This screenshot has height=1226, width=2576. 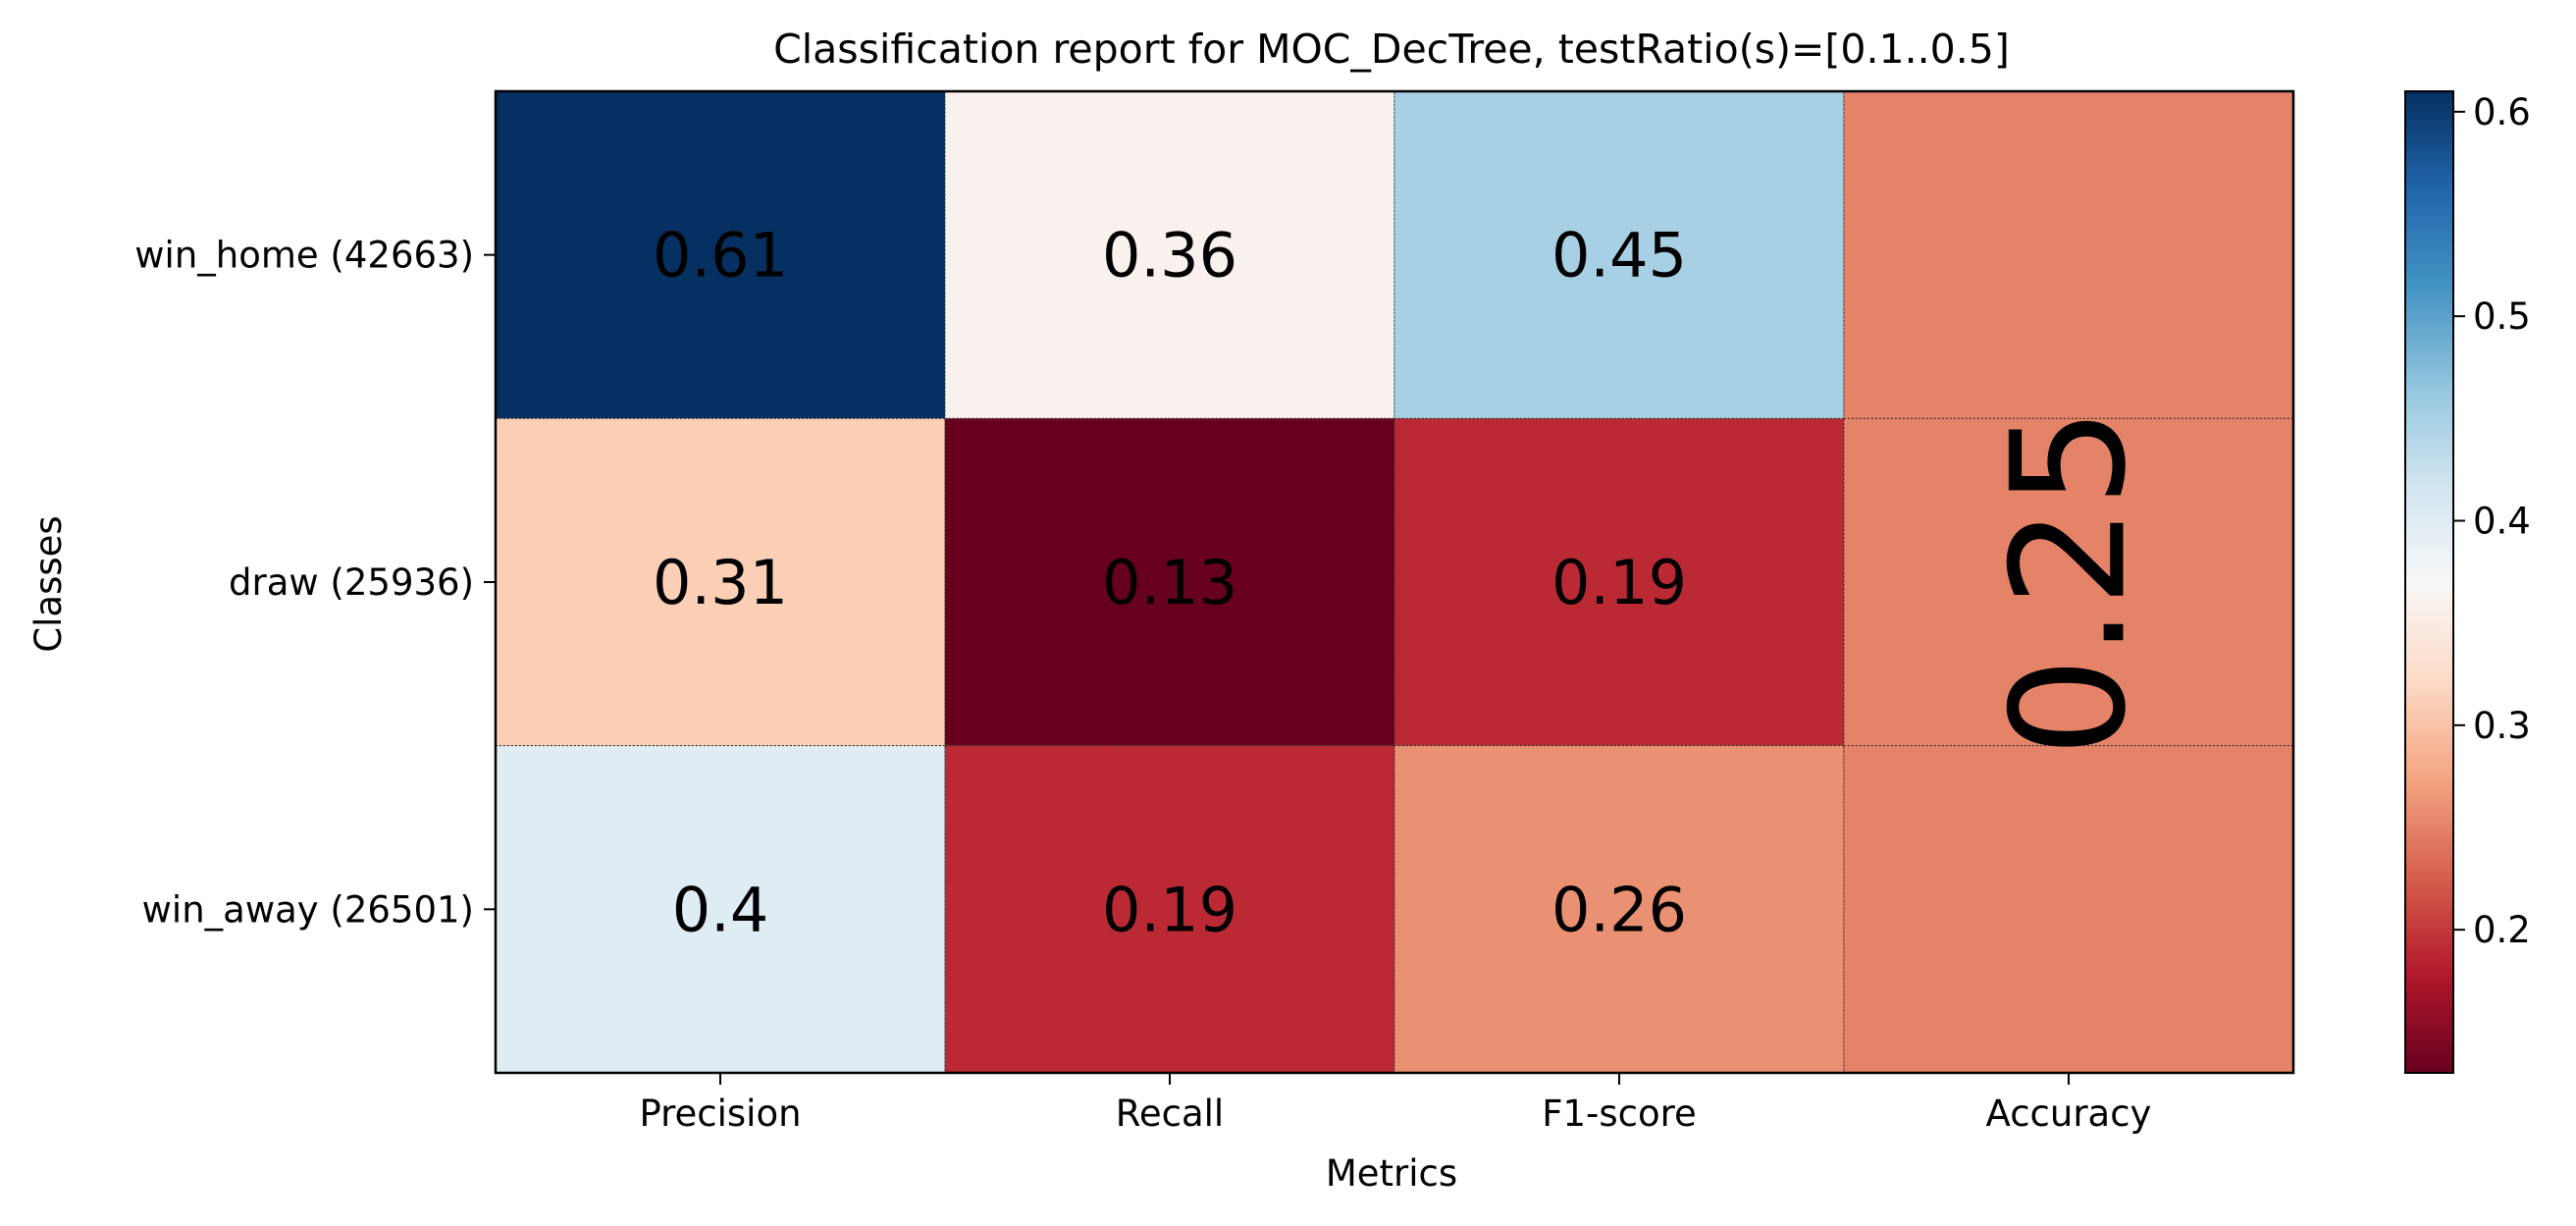 I want to click on colorbar-gradient, so click(x=2429, y=582).